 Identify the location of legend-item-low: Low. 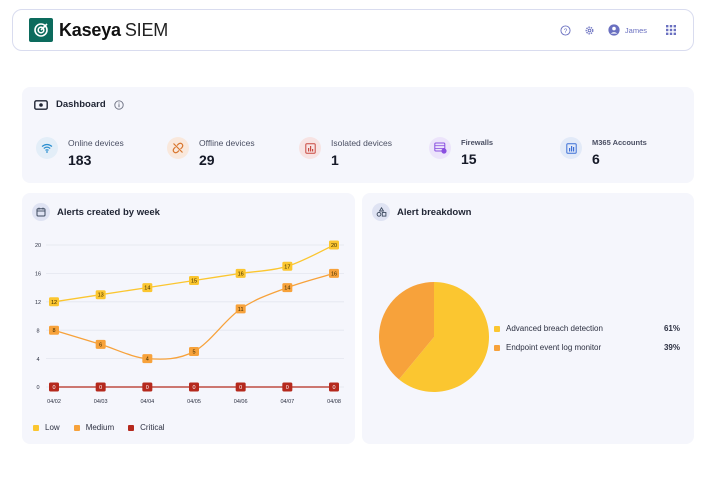
(46, 427).